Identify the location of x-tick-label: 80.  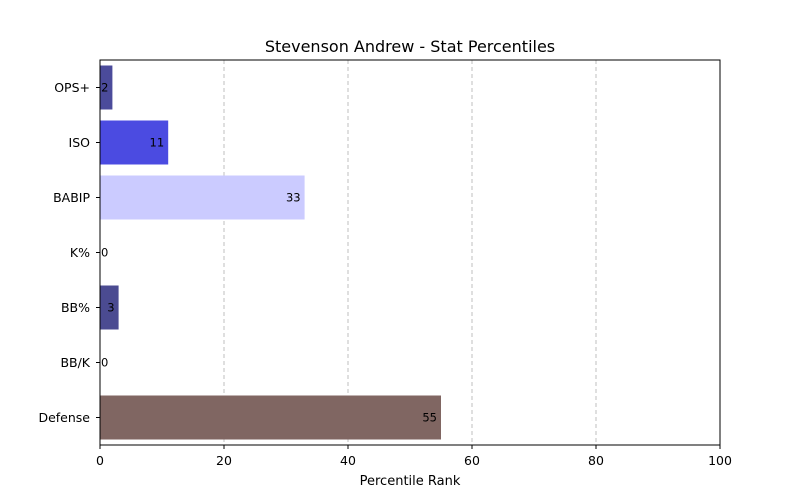
(596, 460).